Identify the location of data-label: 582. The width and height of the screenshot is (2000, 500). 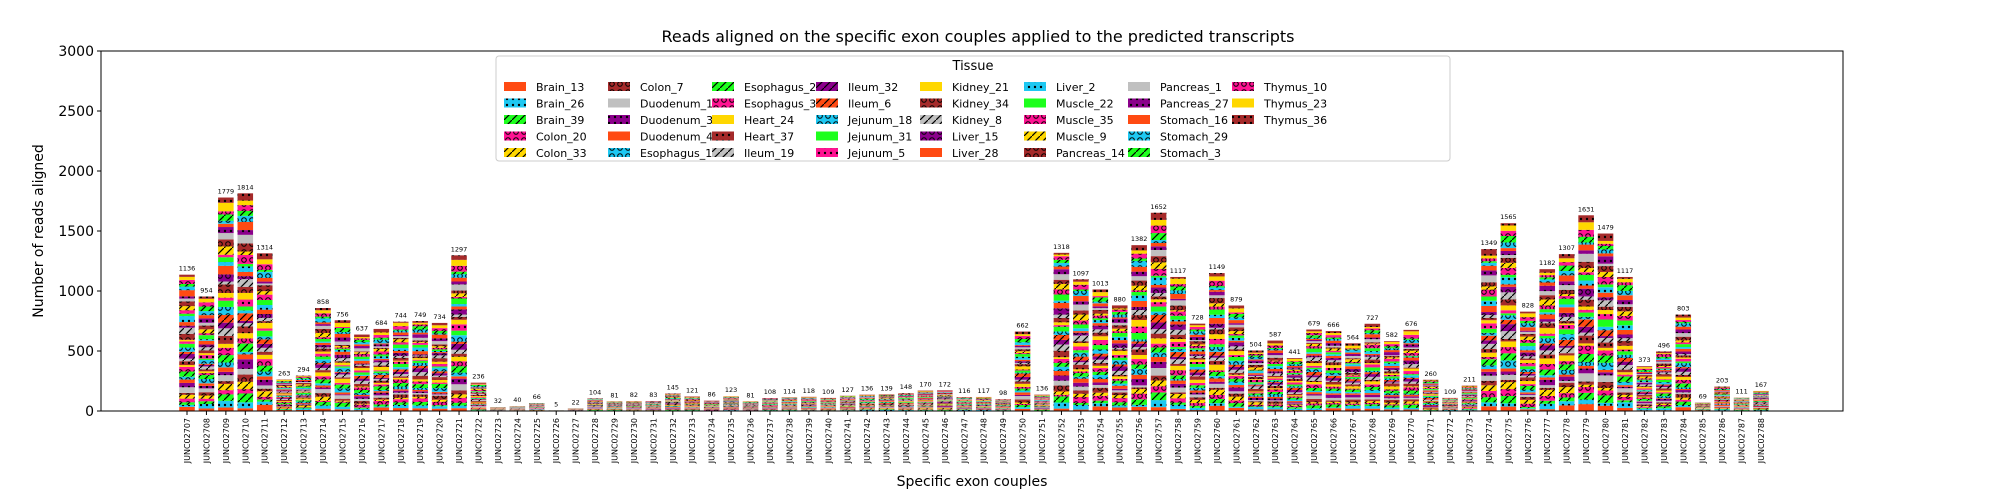
(1392, 335).